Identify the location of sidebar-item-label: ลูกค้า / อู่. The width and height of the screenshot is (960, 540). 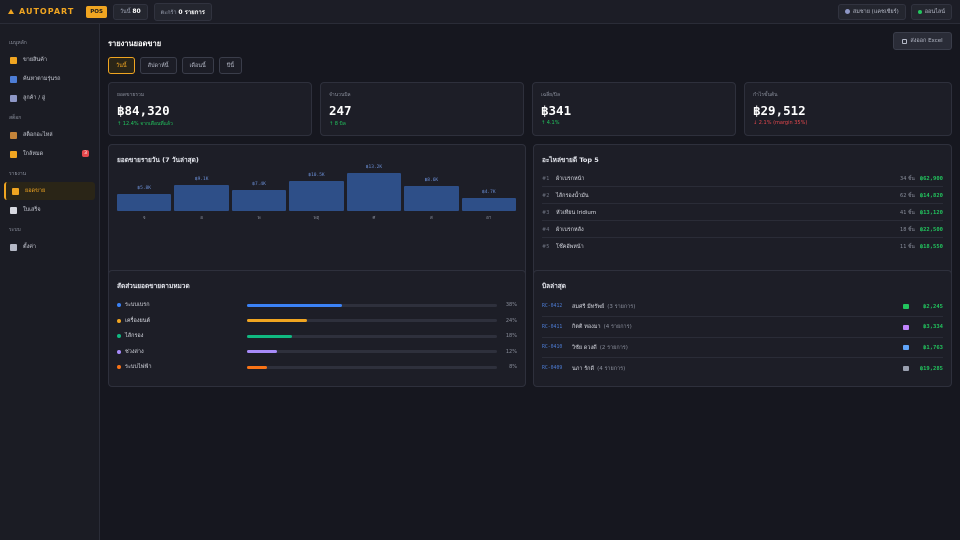
(34, 98).